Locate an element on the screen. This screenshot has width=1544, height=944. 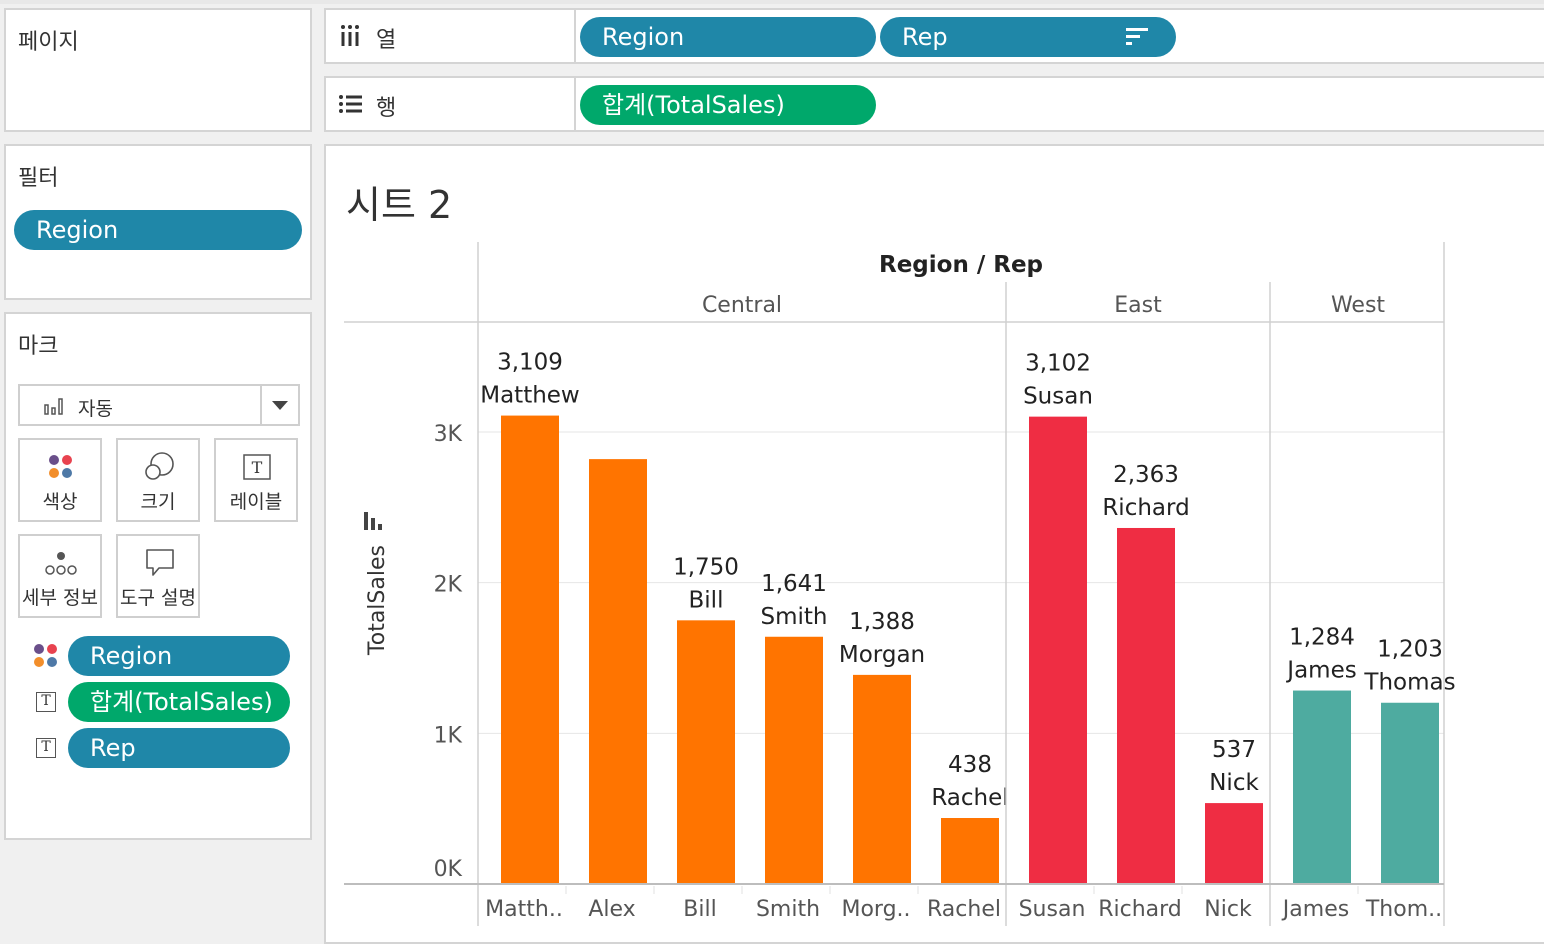
detail-button: 세부 정보 is located at coordinates (60, 576).